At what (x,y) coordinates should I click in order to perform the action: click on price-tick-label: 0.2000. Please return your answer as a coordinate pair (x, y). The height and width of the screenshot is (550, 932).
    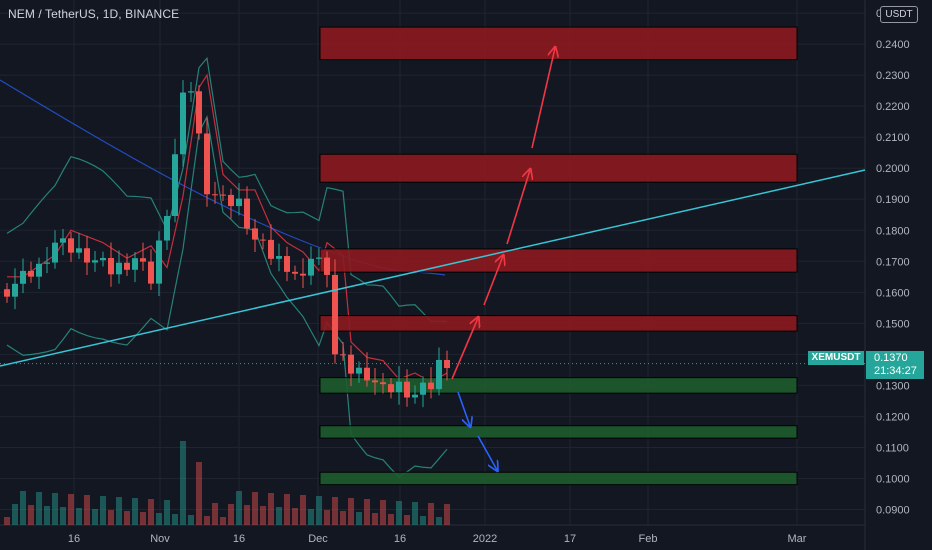
    Looking at the image, I should click on (893, 169).